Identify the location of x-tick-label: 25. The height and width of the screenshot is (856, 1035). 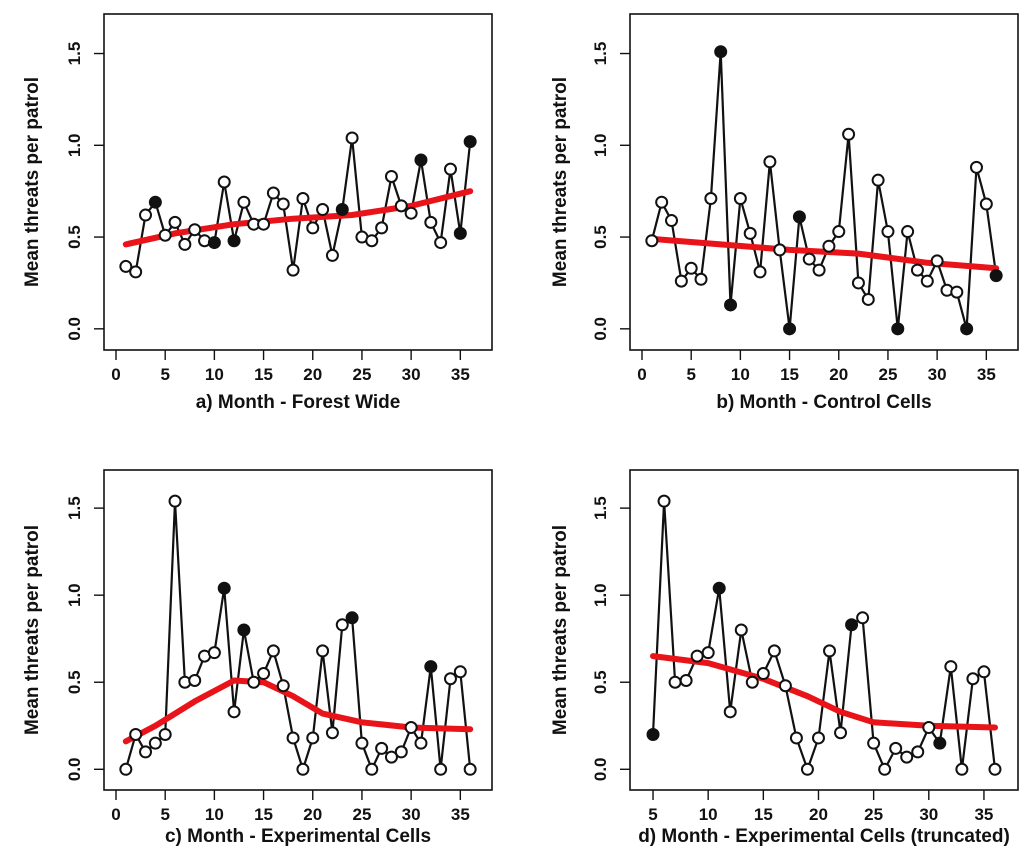
(887, 374).